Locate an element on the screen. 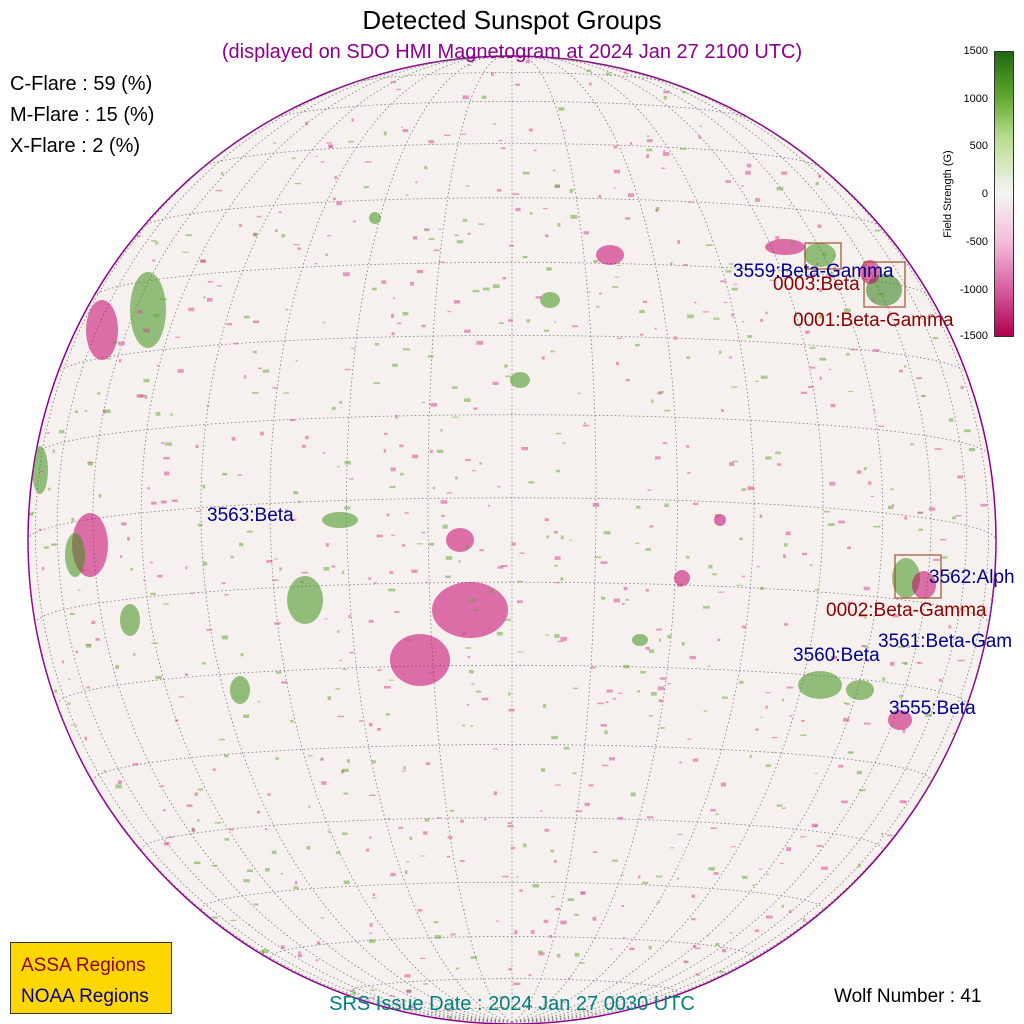 This screenshot has height=1024, width=1024. x-flare-probability: X-Flare : 2 (%) is located at coordinates (75, 146).